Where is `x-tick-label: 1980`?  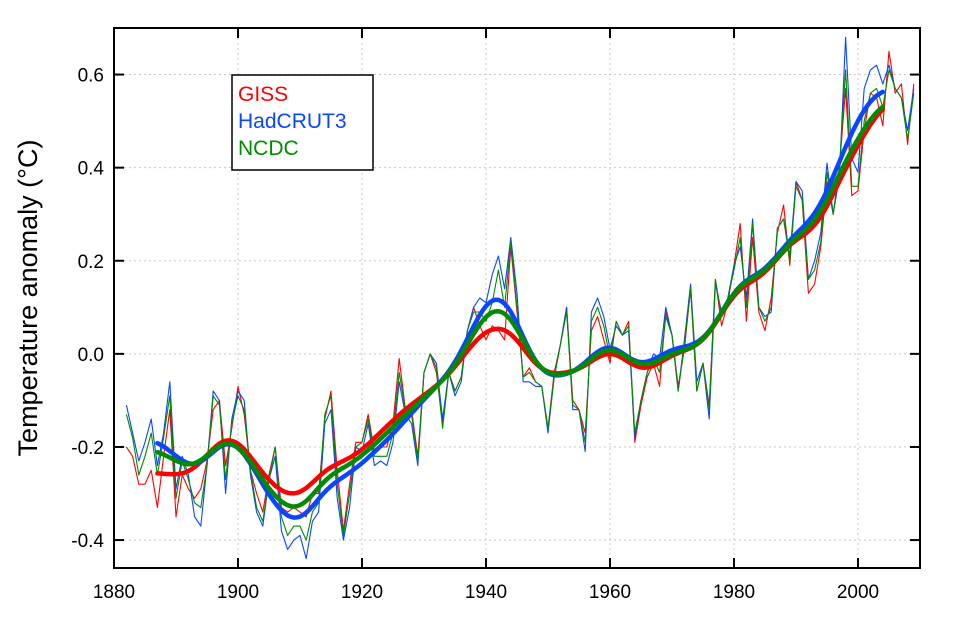 x-tick-label: 1980 is located at coordinates (734, 592).